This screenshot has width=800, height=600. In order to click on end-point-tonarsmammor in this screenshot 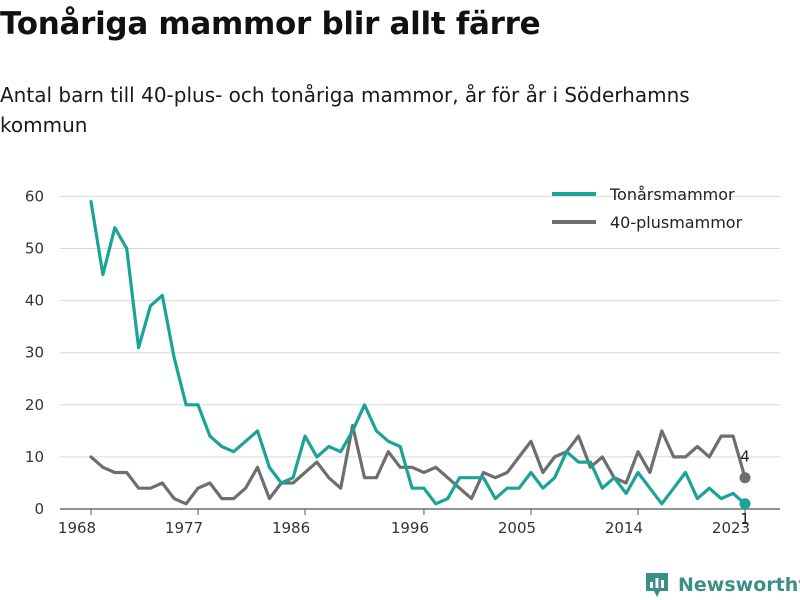, I will do `click(745, 504)`.